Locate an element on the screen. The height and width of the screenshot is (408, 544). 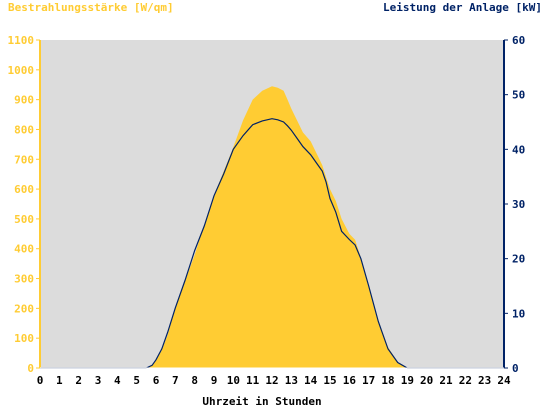
x-tick-label: 5 is located at coordinates (136, 380).